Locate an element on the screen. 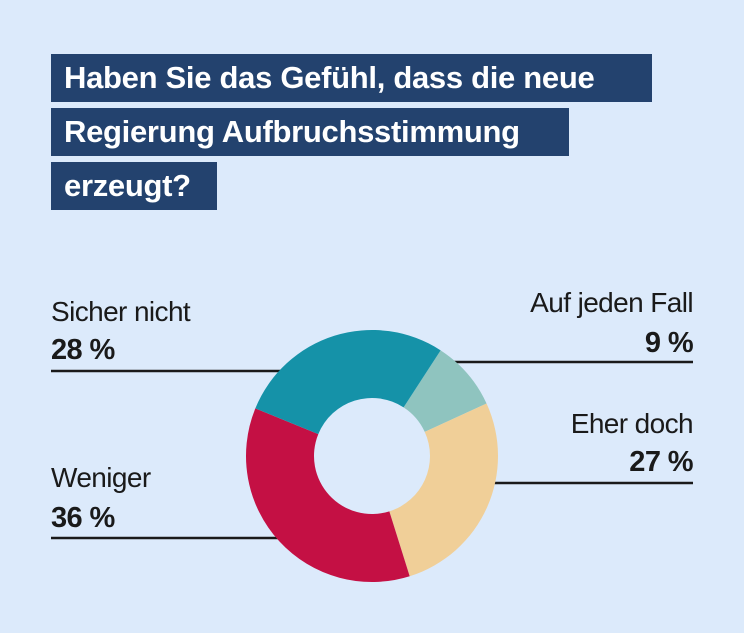  slice-label-auf-jeden-fall: Auf jeden Fall is located at coordinates (611, 302).